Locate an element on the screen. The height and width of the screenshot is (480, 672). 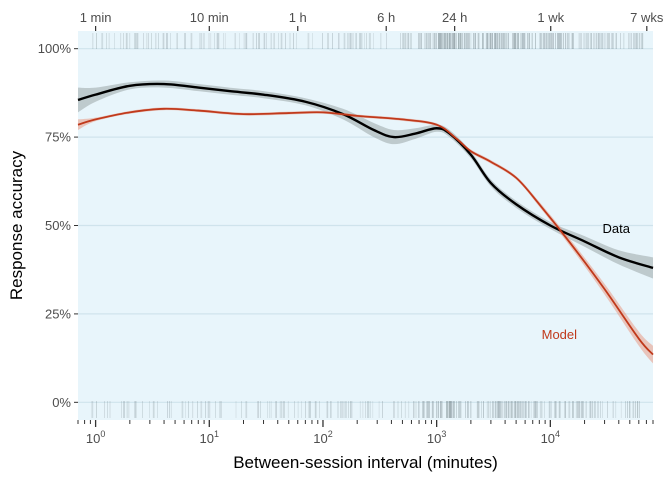
y-axis: 0% 25% 50% 75% 100% is located at coordinates (58, 225).